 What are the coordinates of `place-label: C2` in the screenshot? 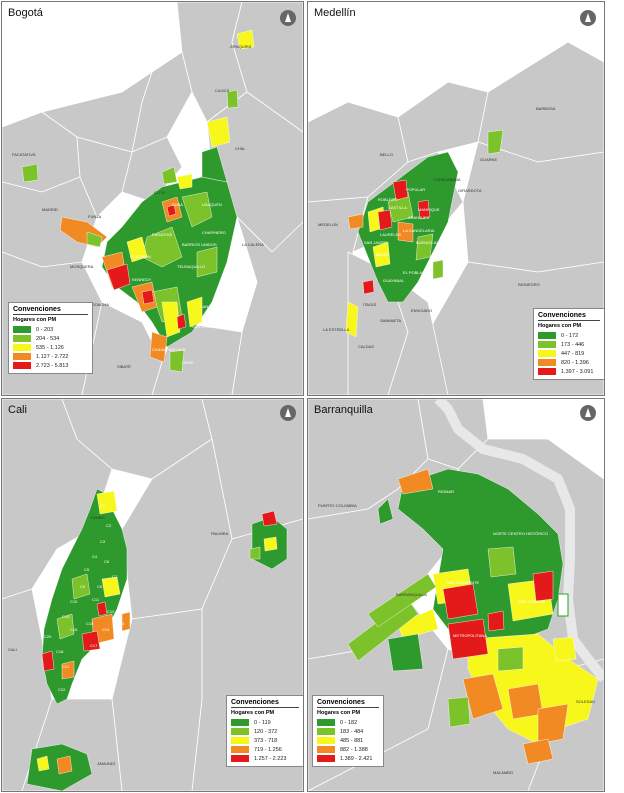 It's located at (109, 525).